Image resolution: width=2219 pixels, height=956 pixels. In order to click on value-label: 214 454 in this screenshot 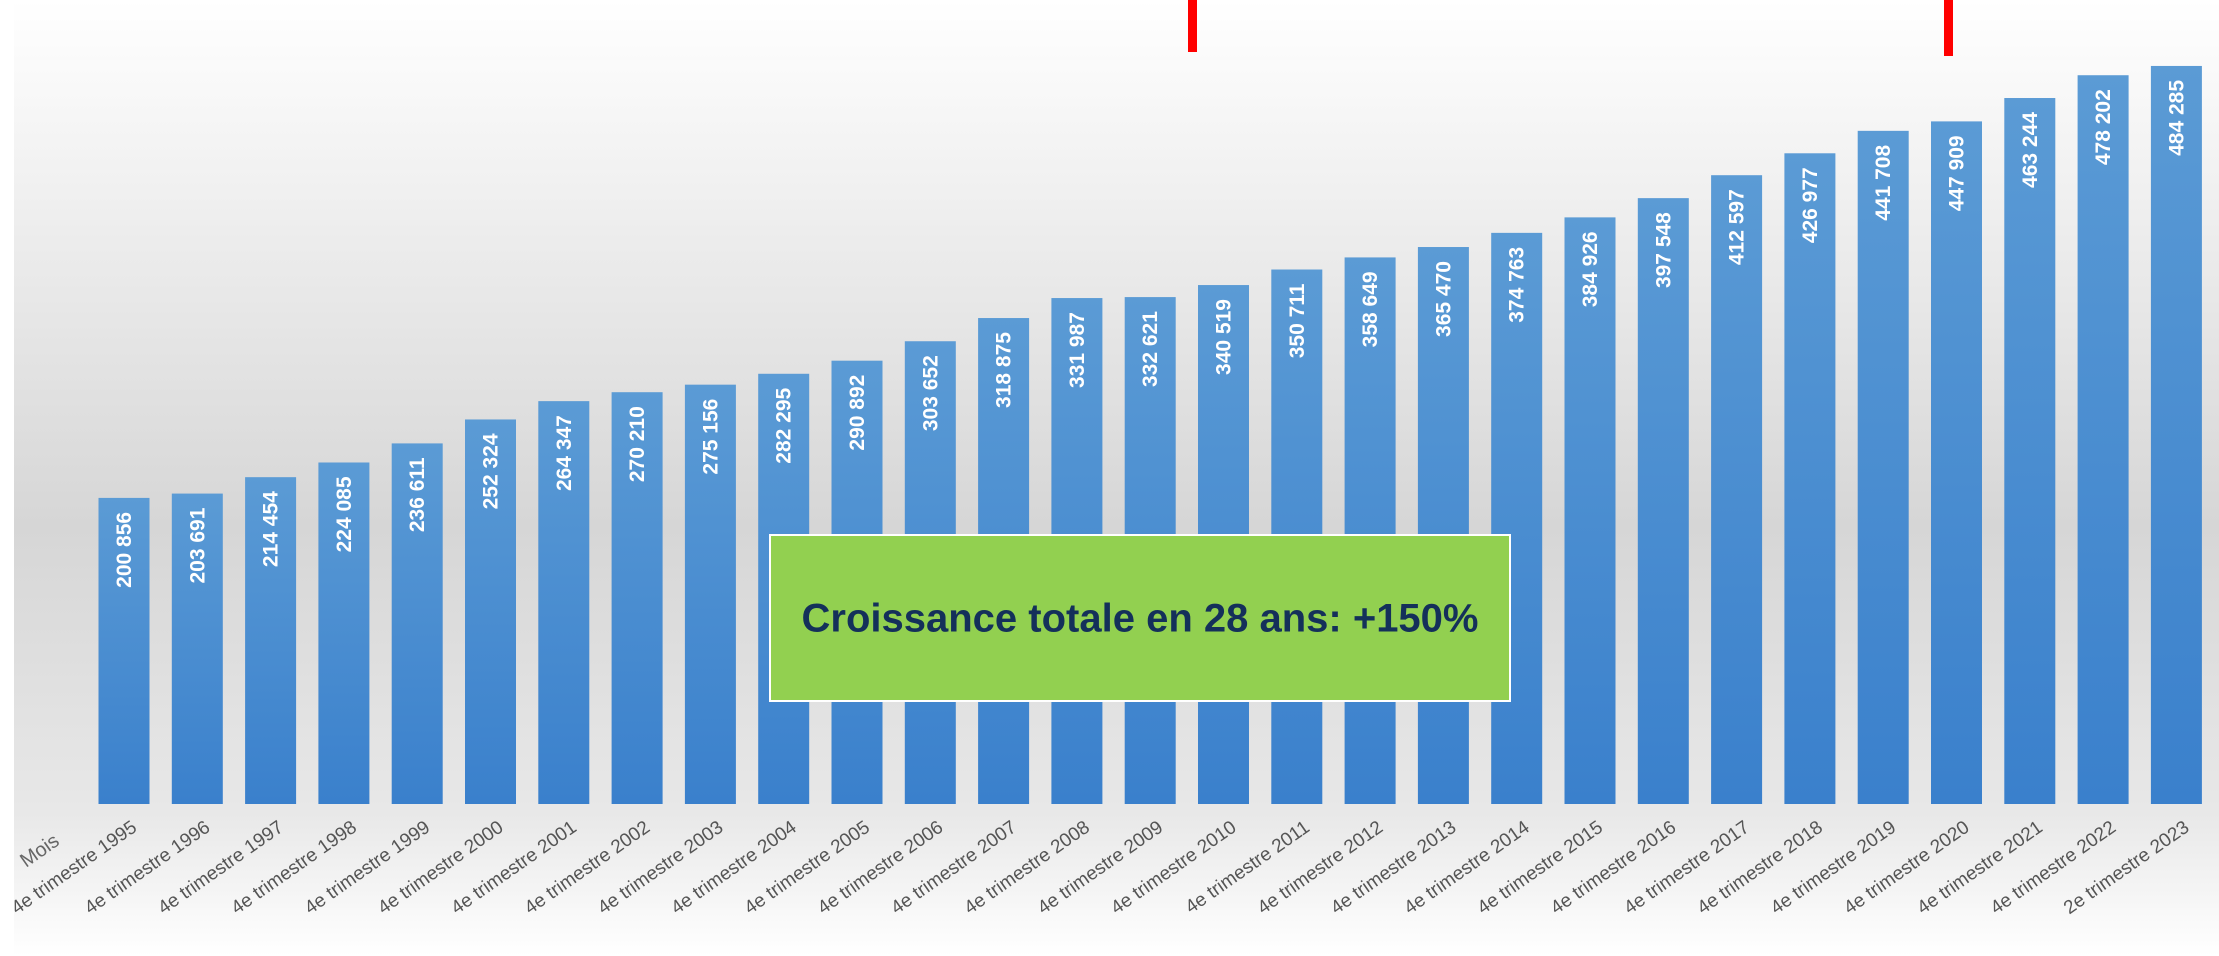, I will do `click(271, 529)`.